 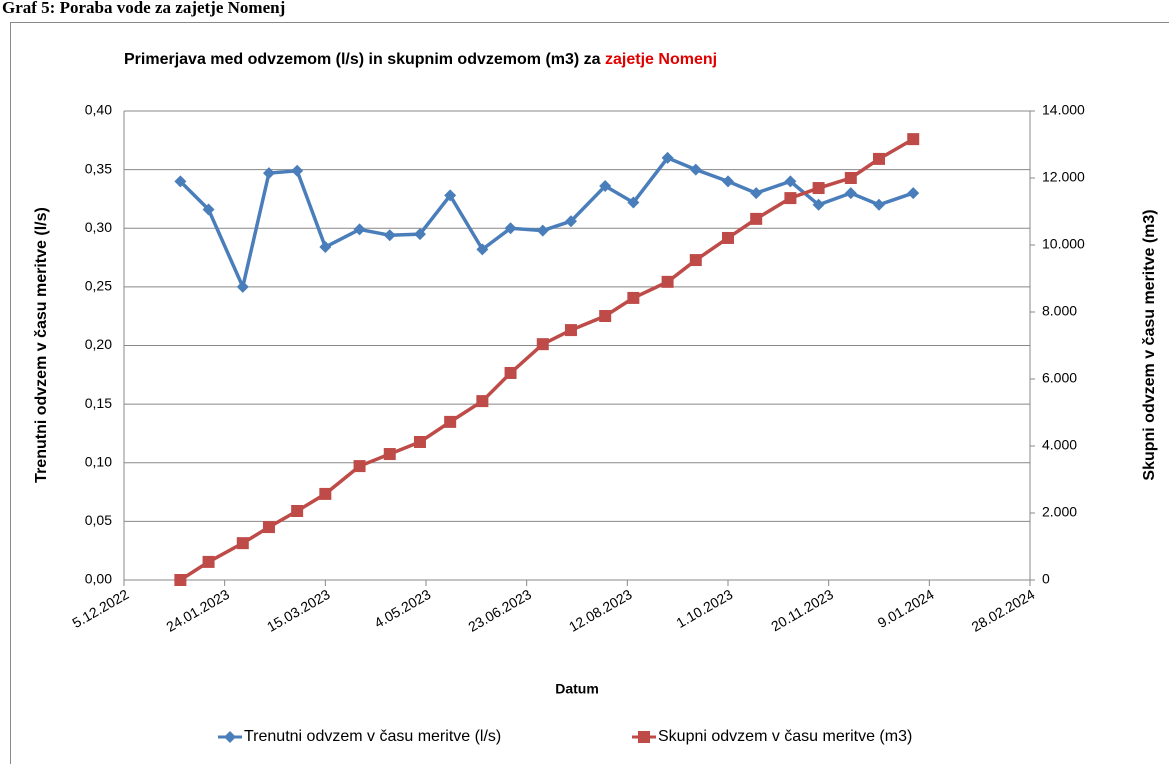 I want to click on x-tick-label: 24.01.2023, so click(x=197, y=610).